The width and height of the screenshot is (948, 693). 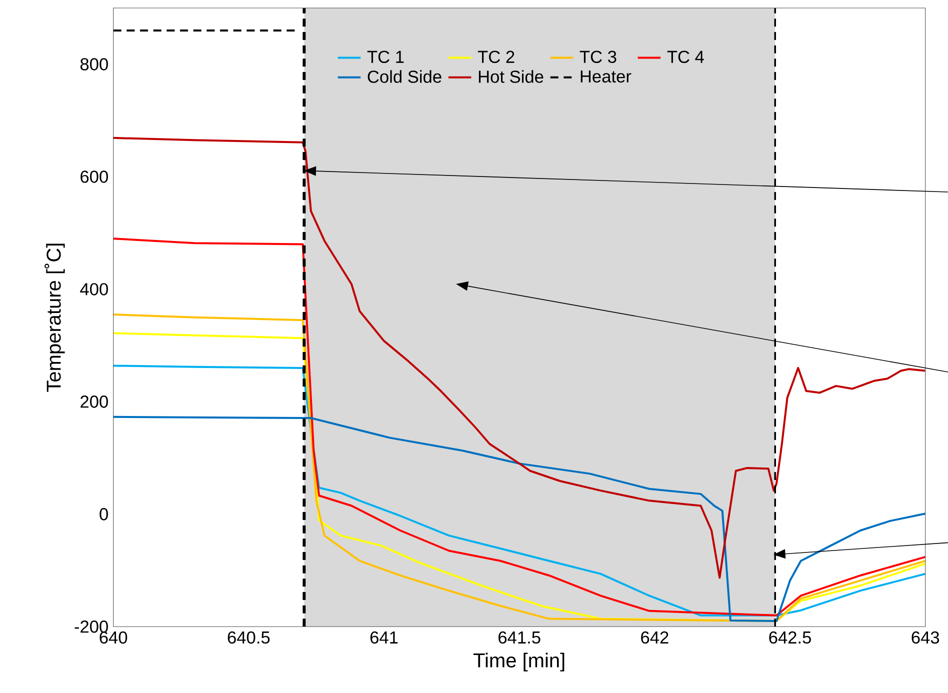 What do you see at coordinates (518, 662) in the screenshot?
I see `x-axis-title: Time [min]` at bounding box center [518, 662].